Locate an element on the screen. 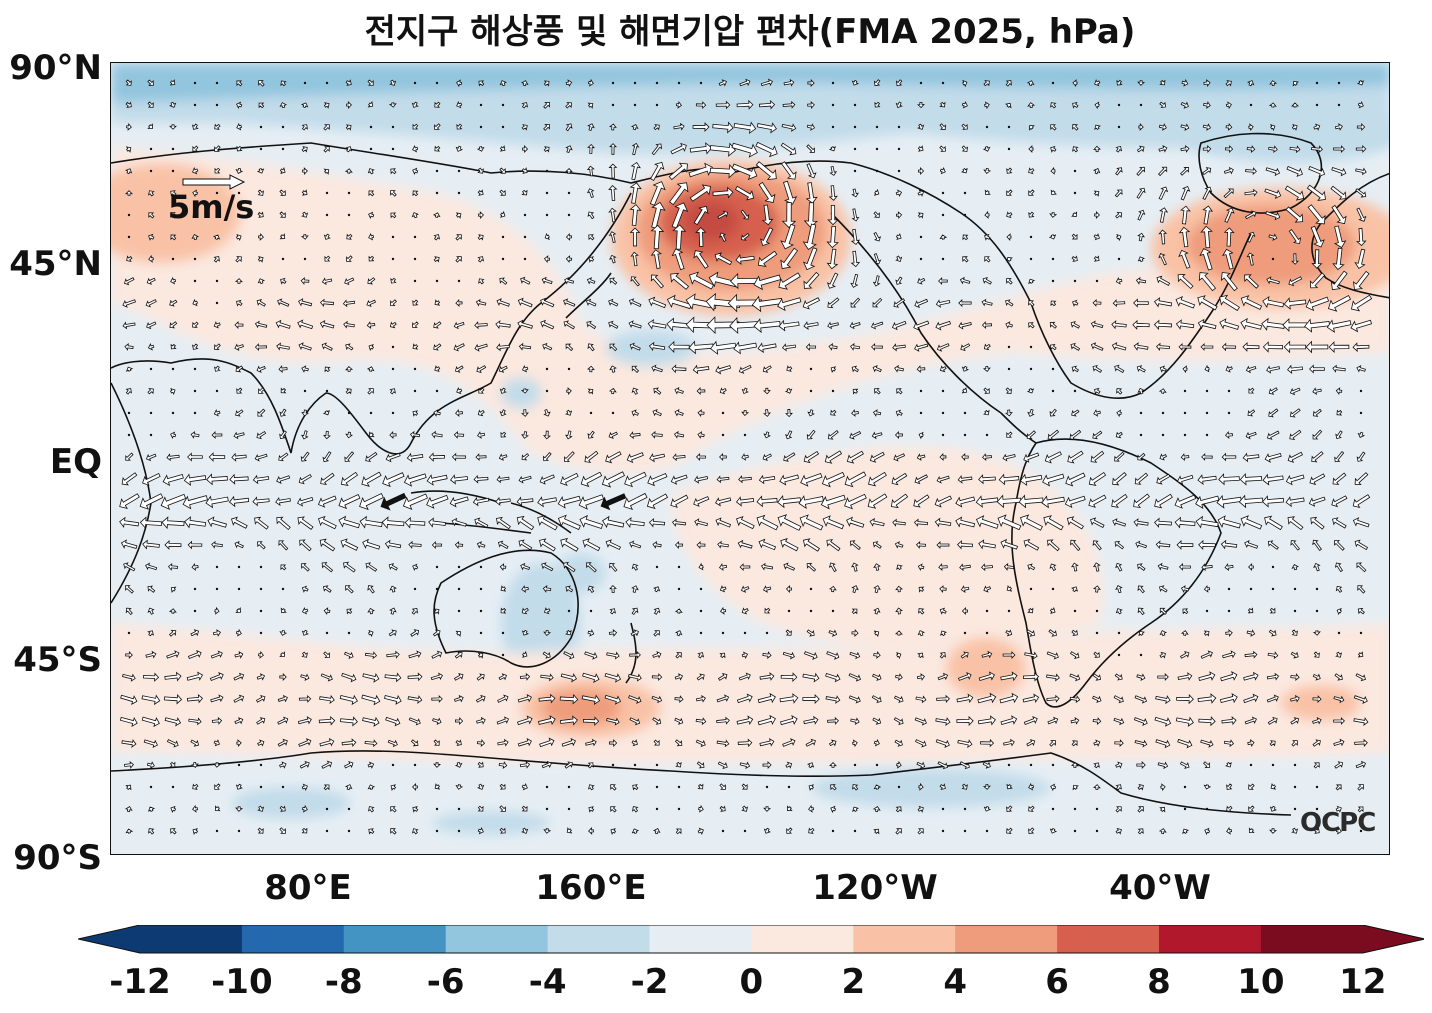  colorbar-tick-label: -2 is located at coordinates (649, 982).